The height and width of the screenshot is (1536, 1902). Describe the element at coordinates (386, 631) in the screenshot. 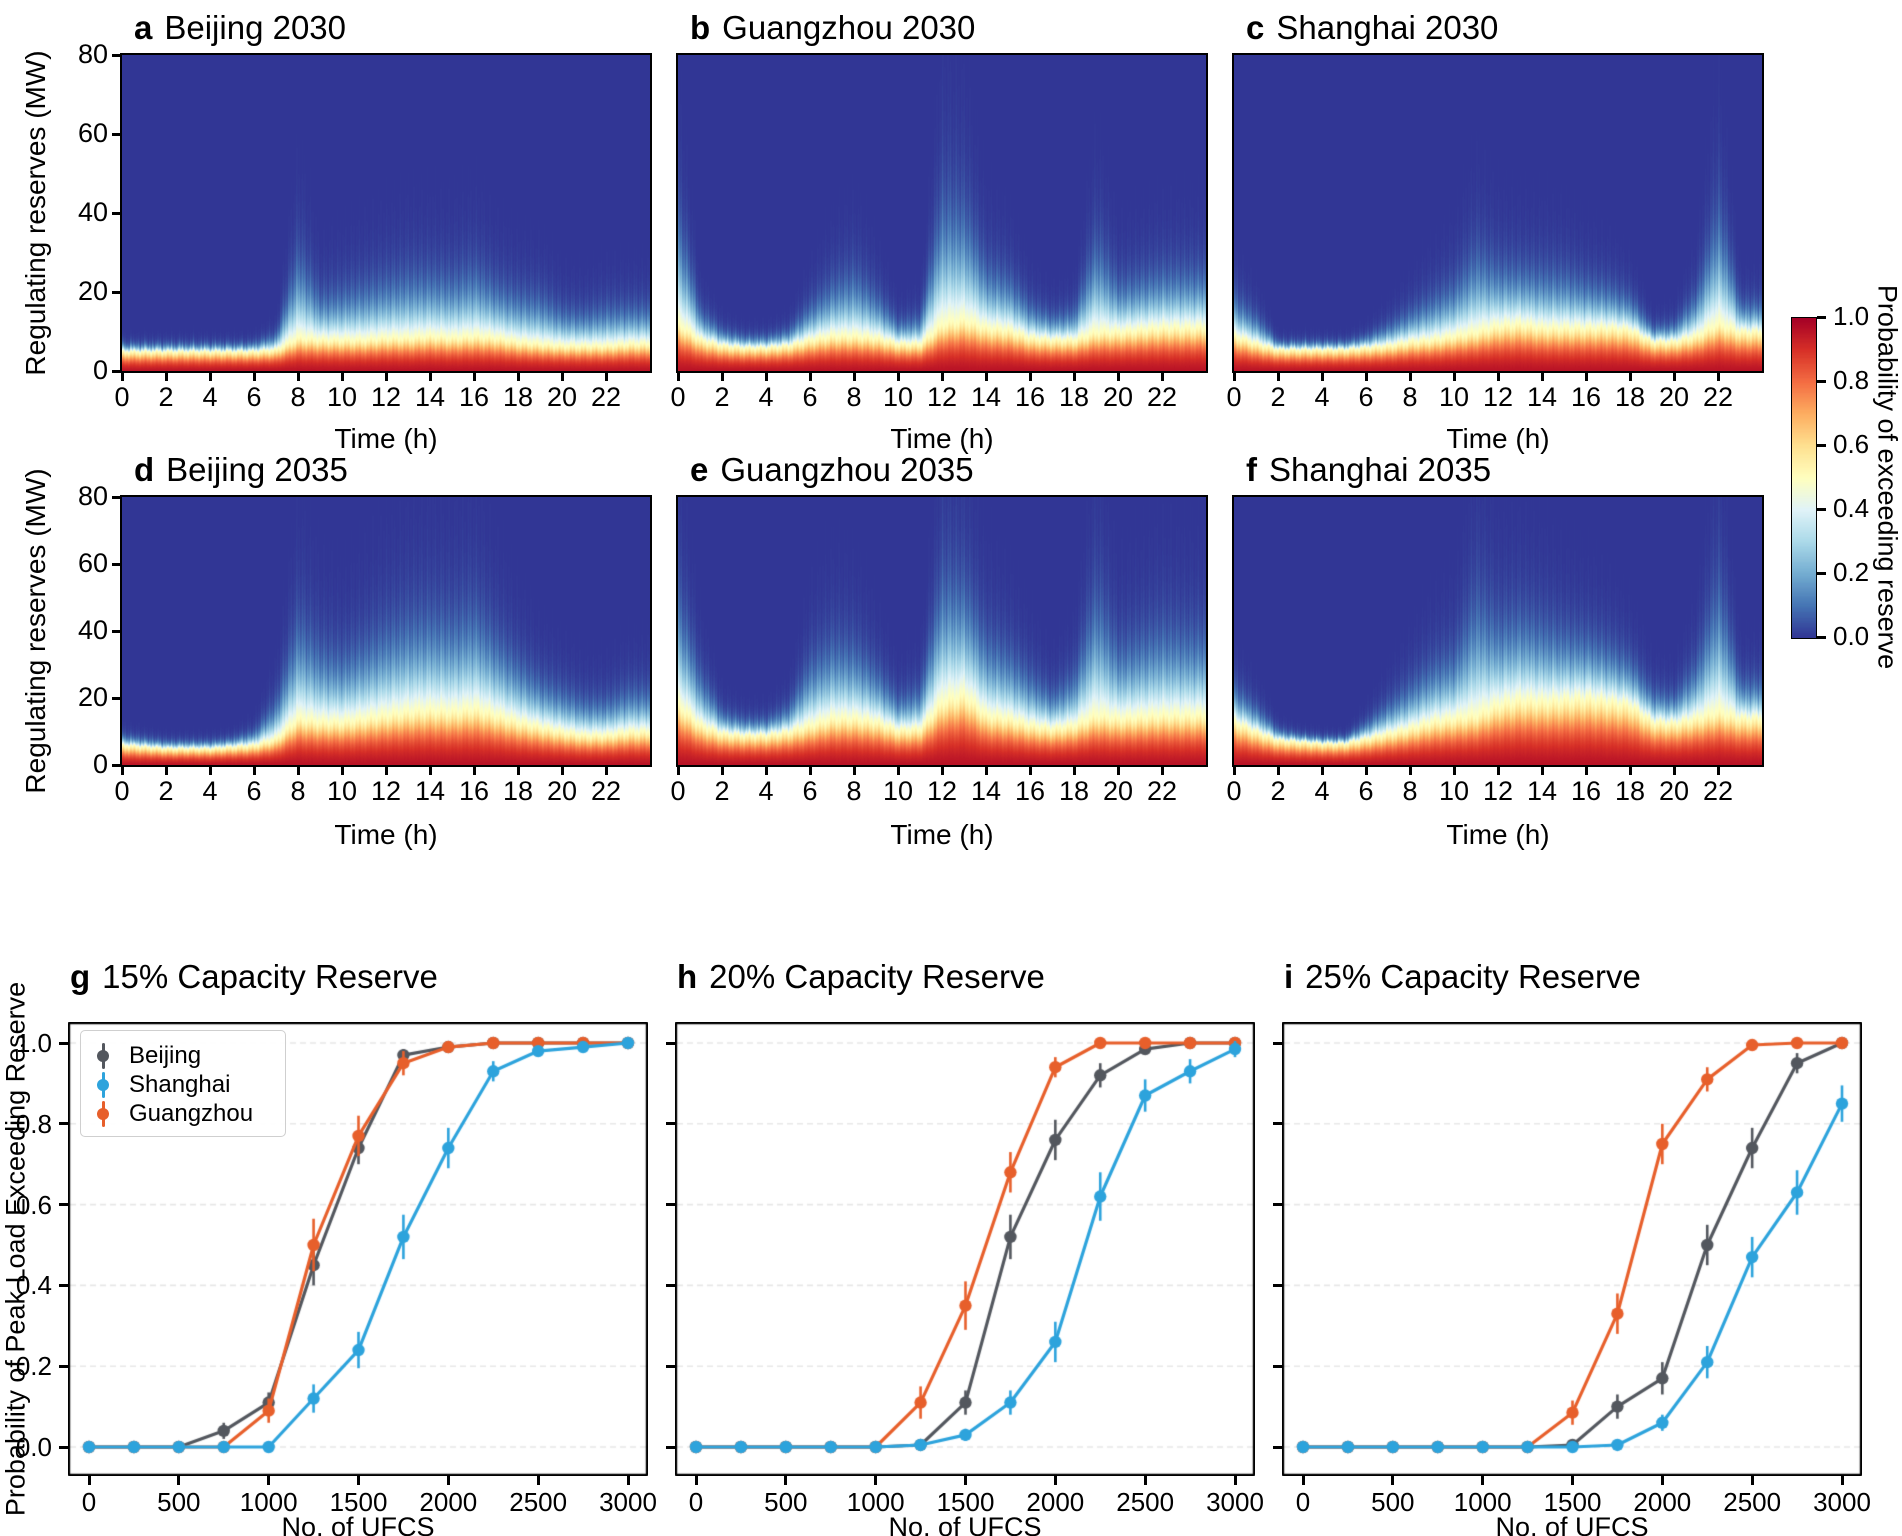

I see `heatmap-canvas-d` at that location.